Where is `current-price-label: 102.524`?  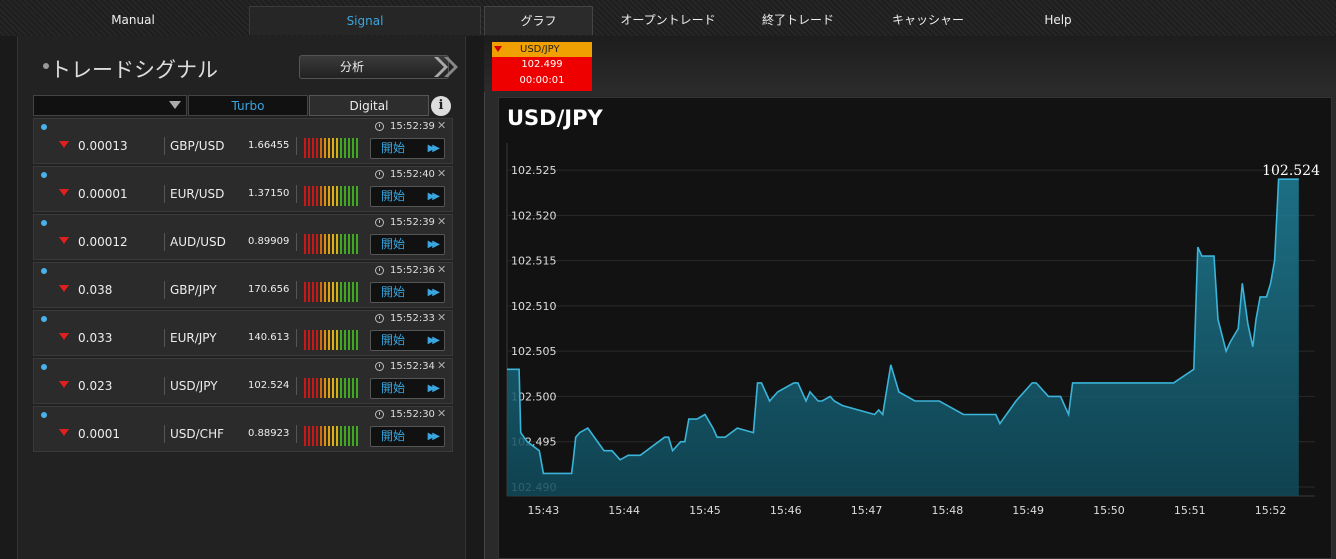
current-price-label: 102.524 is located at coordinates (1291, 171).